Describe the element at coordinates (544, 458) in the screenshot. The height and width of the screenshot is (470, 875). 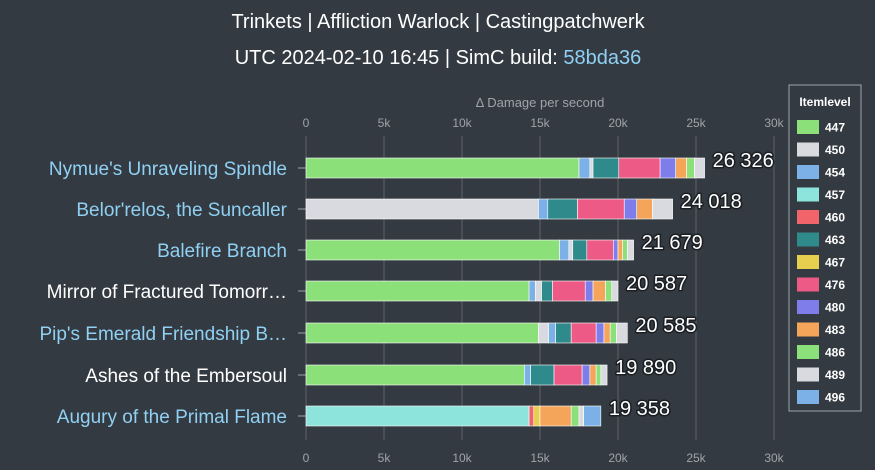
I see `x-axis-bottom: 0 5k 10k 15k 20k 25k 30k` at that location.